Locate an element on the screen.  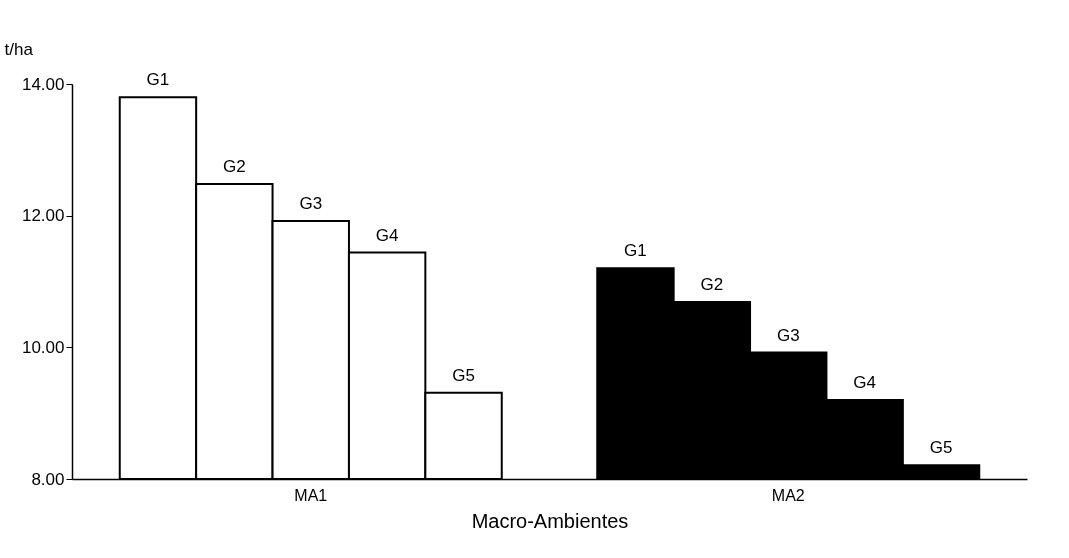
text: G3 is located at coordinates (788, 335).